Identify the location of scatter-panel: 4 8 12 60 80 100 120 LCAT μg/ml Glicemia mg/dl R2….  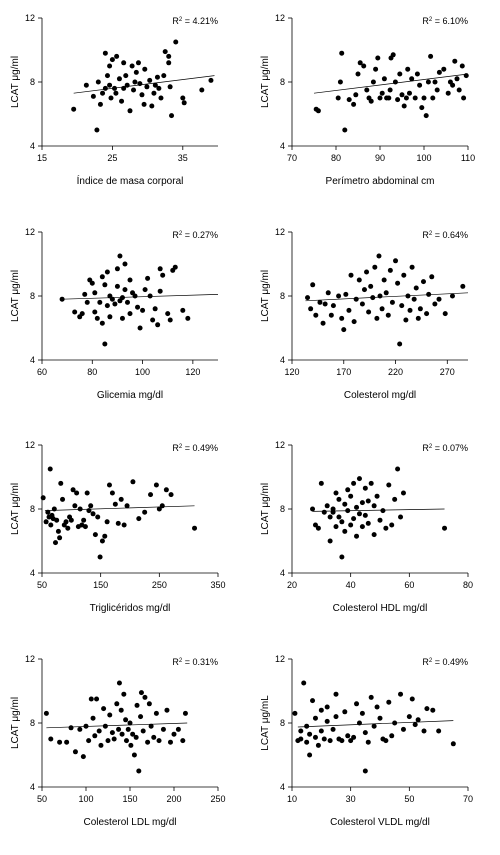
(125, 321).